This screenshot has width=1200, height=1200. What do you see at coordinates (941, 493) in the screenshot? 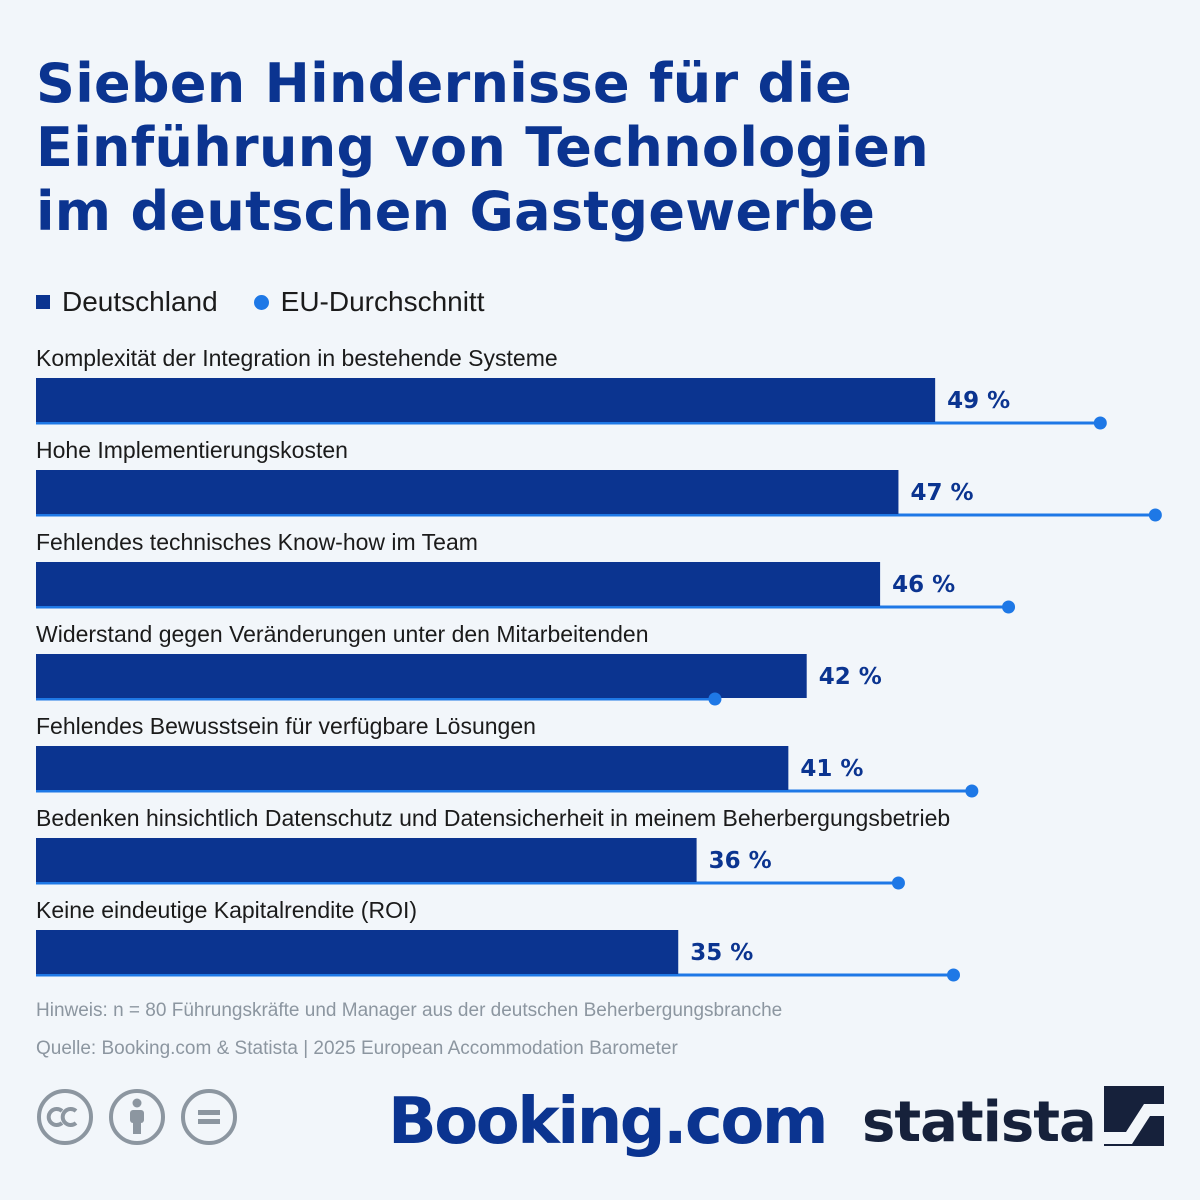
I see `value-label: 47 %` at bounding box center [941, 493].